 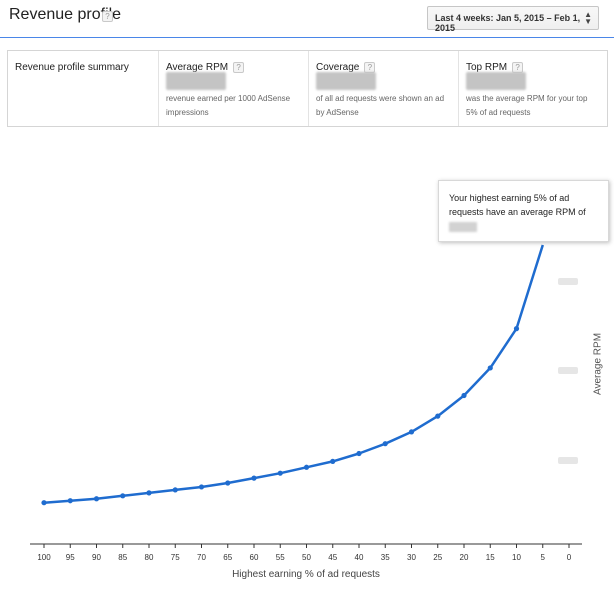 I want to click on x-axis-label: Highest earning % of ad requests, so click(x=306, y=574).